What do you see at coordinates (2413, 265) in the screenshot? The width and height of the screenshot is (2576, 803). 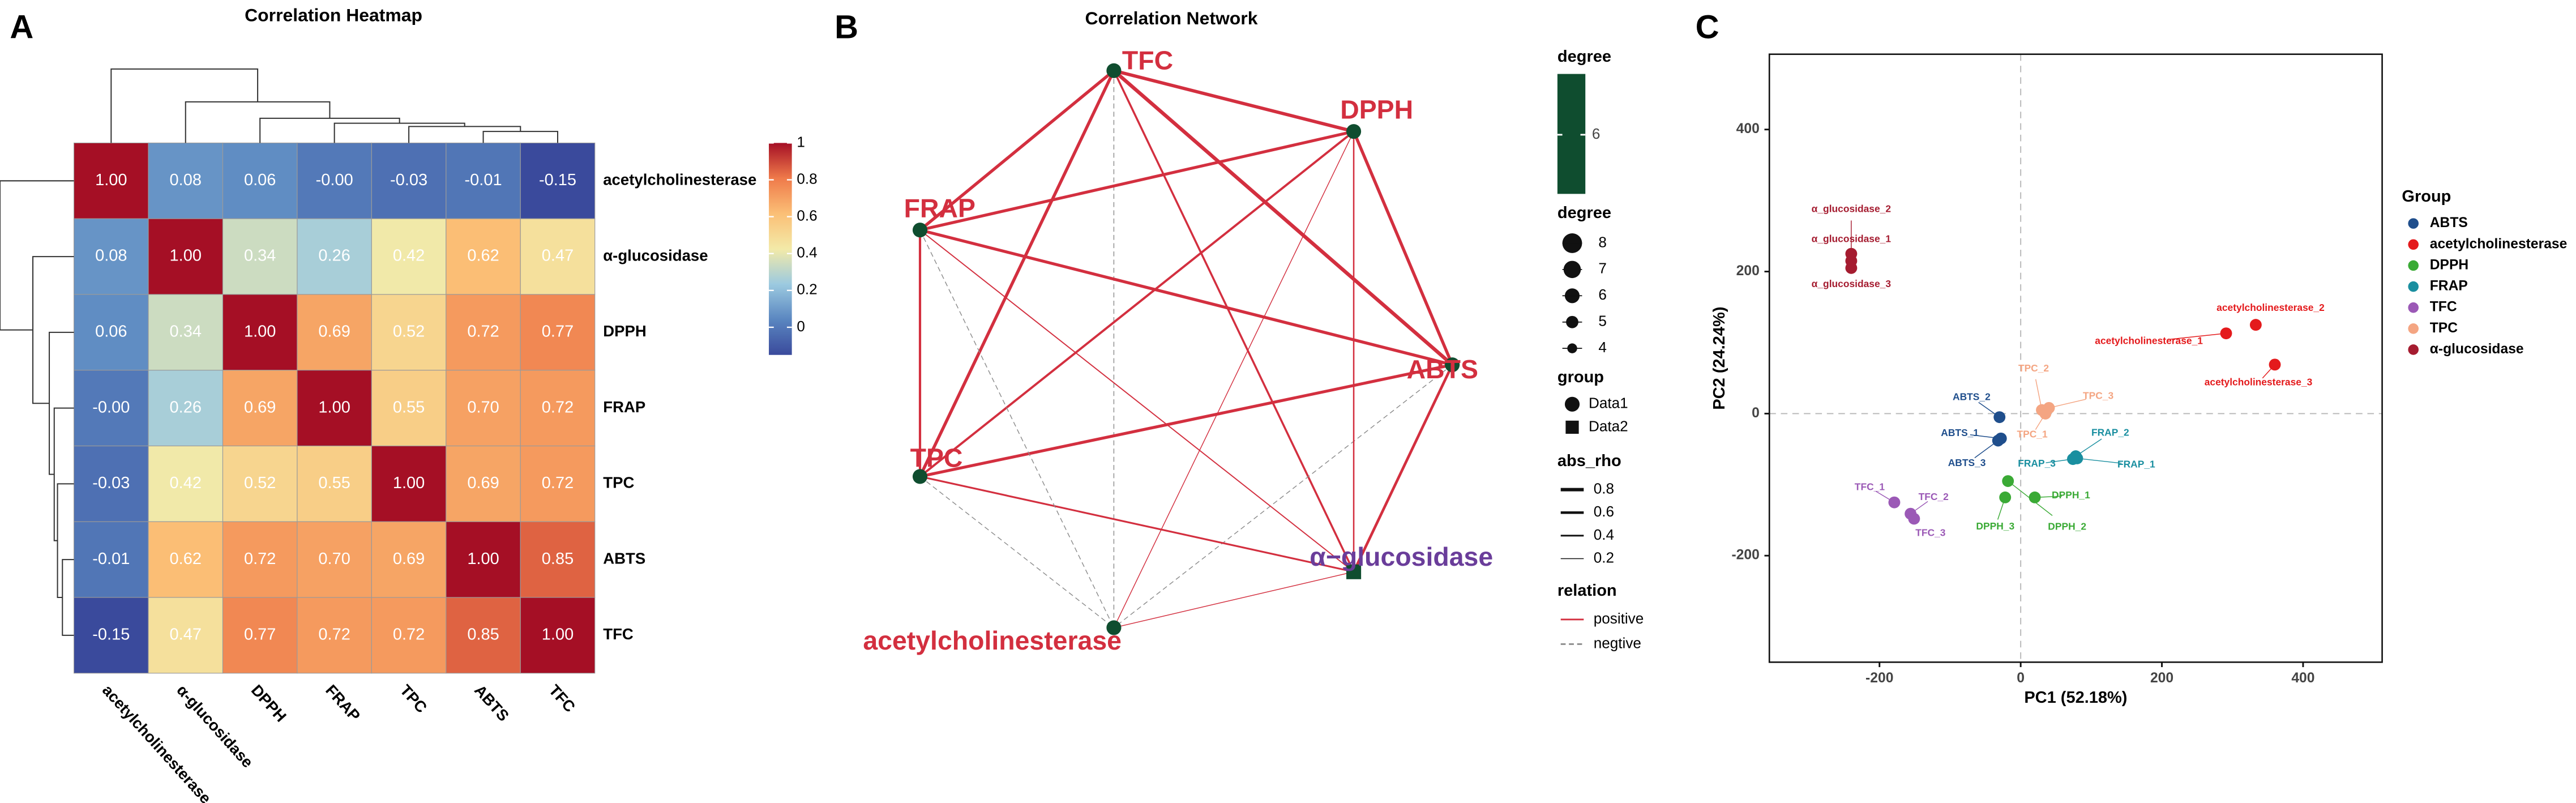 I see `legend-marker` at bounding box center [2413, 265].